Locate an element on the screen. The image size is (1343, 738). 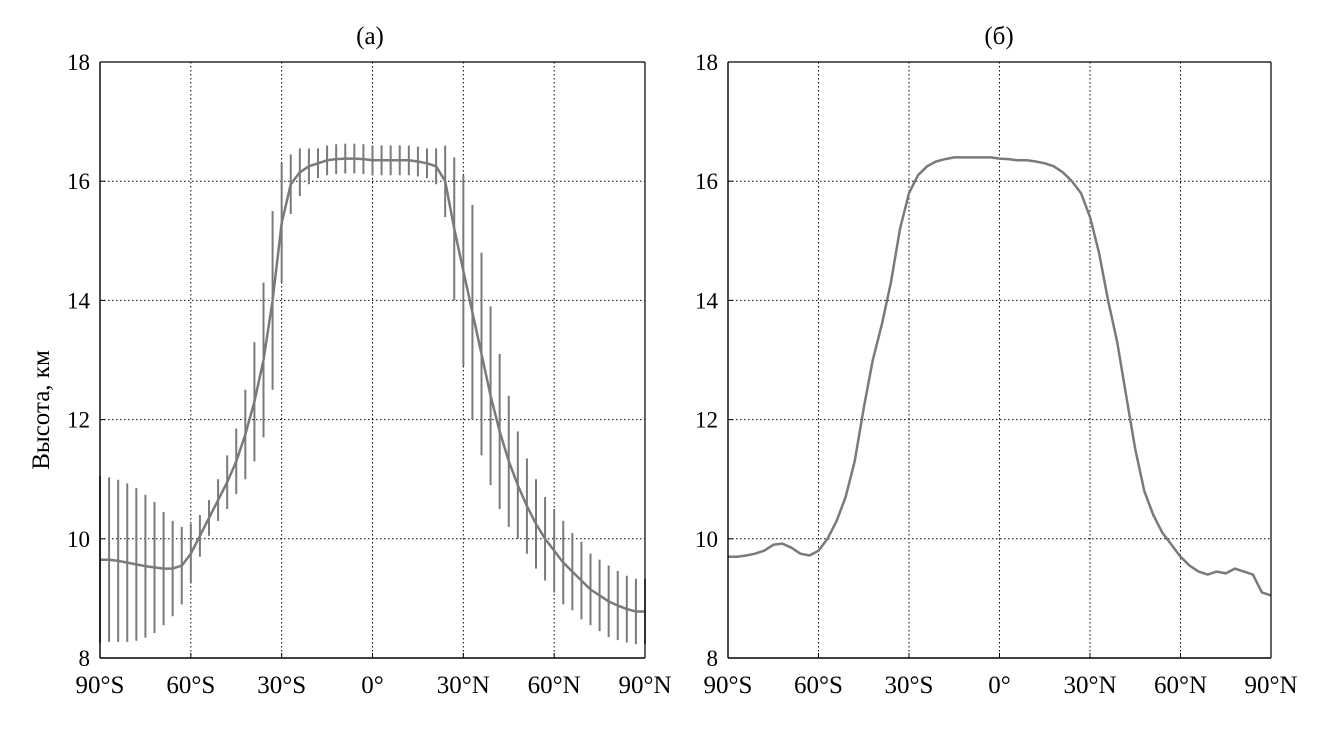
y-axis-label-wrap: Высота, км is located at coordinates (42, 410).